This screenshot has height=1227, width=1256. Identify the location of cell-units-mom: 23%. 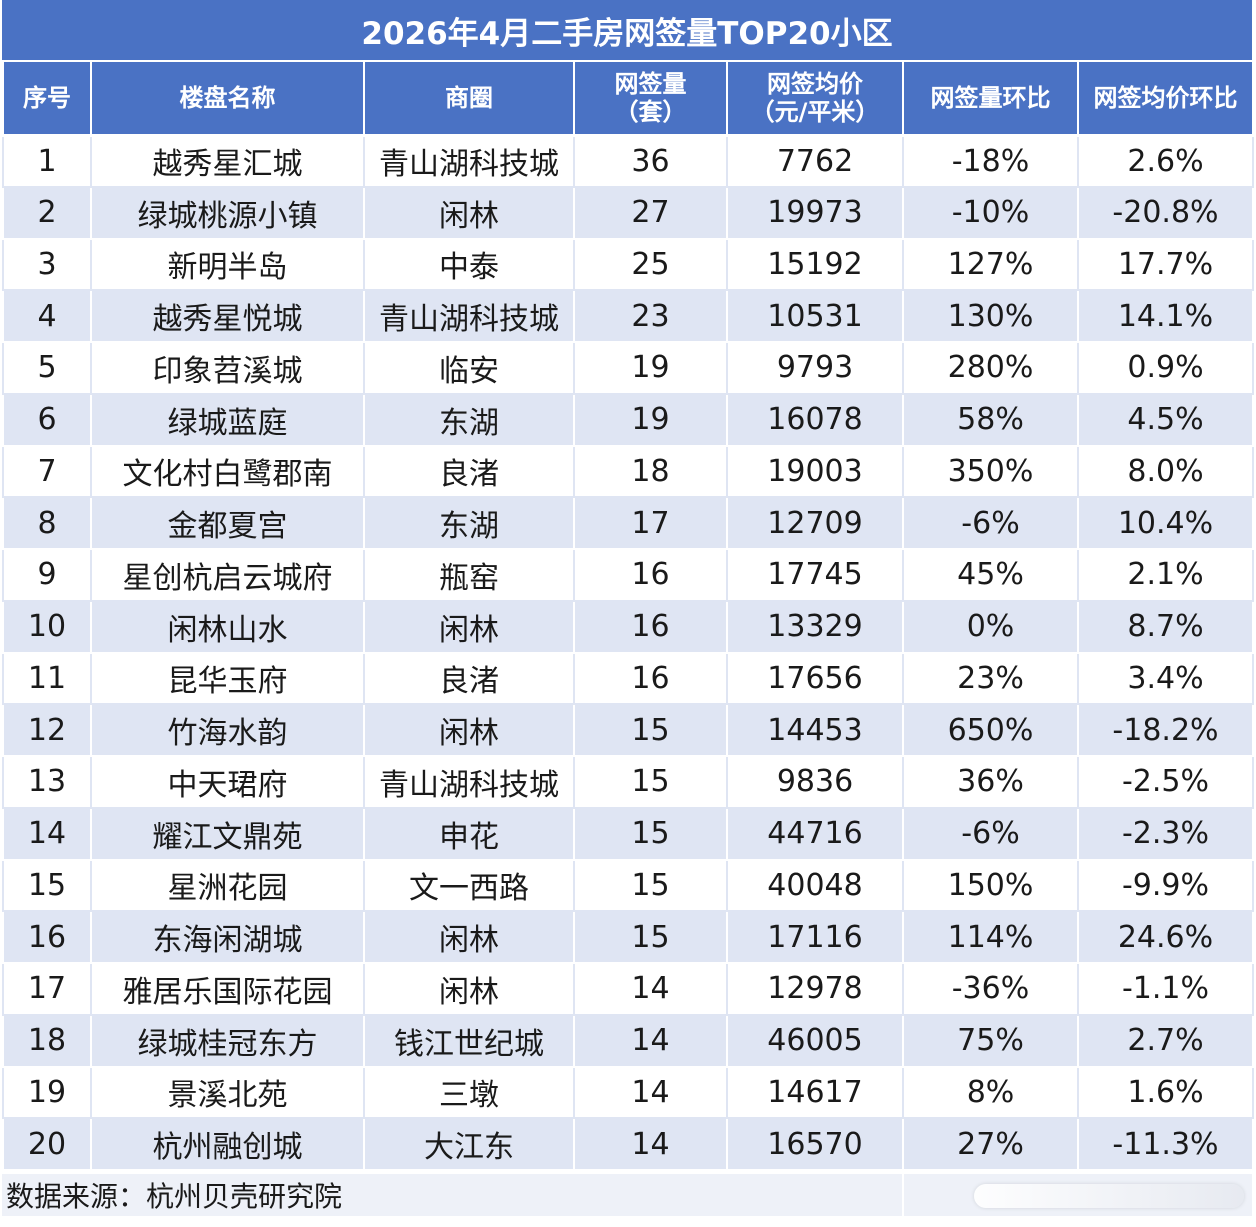
(990, 678).